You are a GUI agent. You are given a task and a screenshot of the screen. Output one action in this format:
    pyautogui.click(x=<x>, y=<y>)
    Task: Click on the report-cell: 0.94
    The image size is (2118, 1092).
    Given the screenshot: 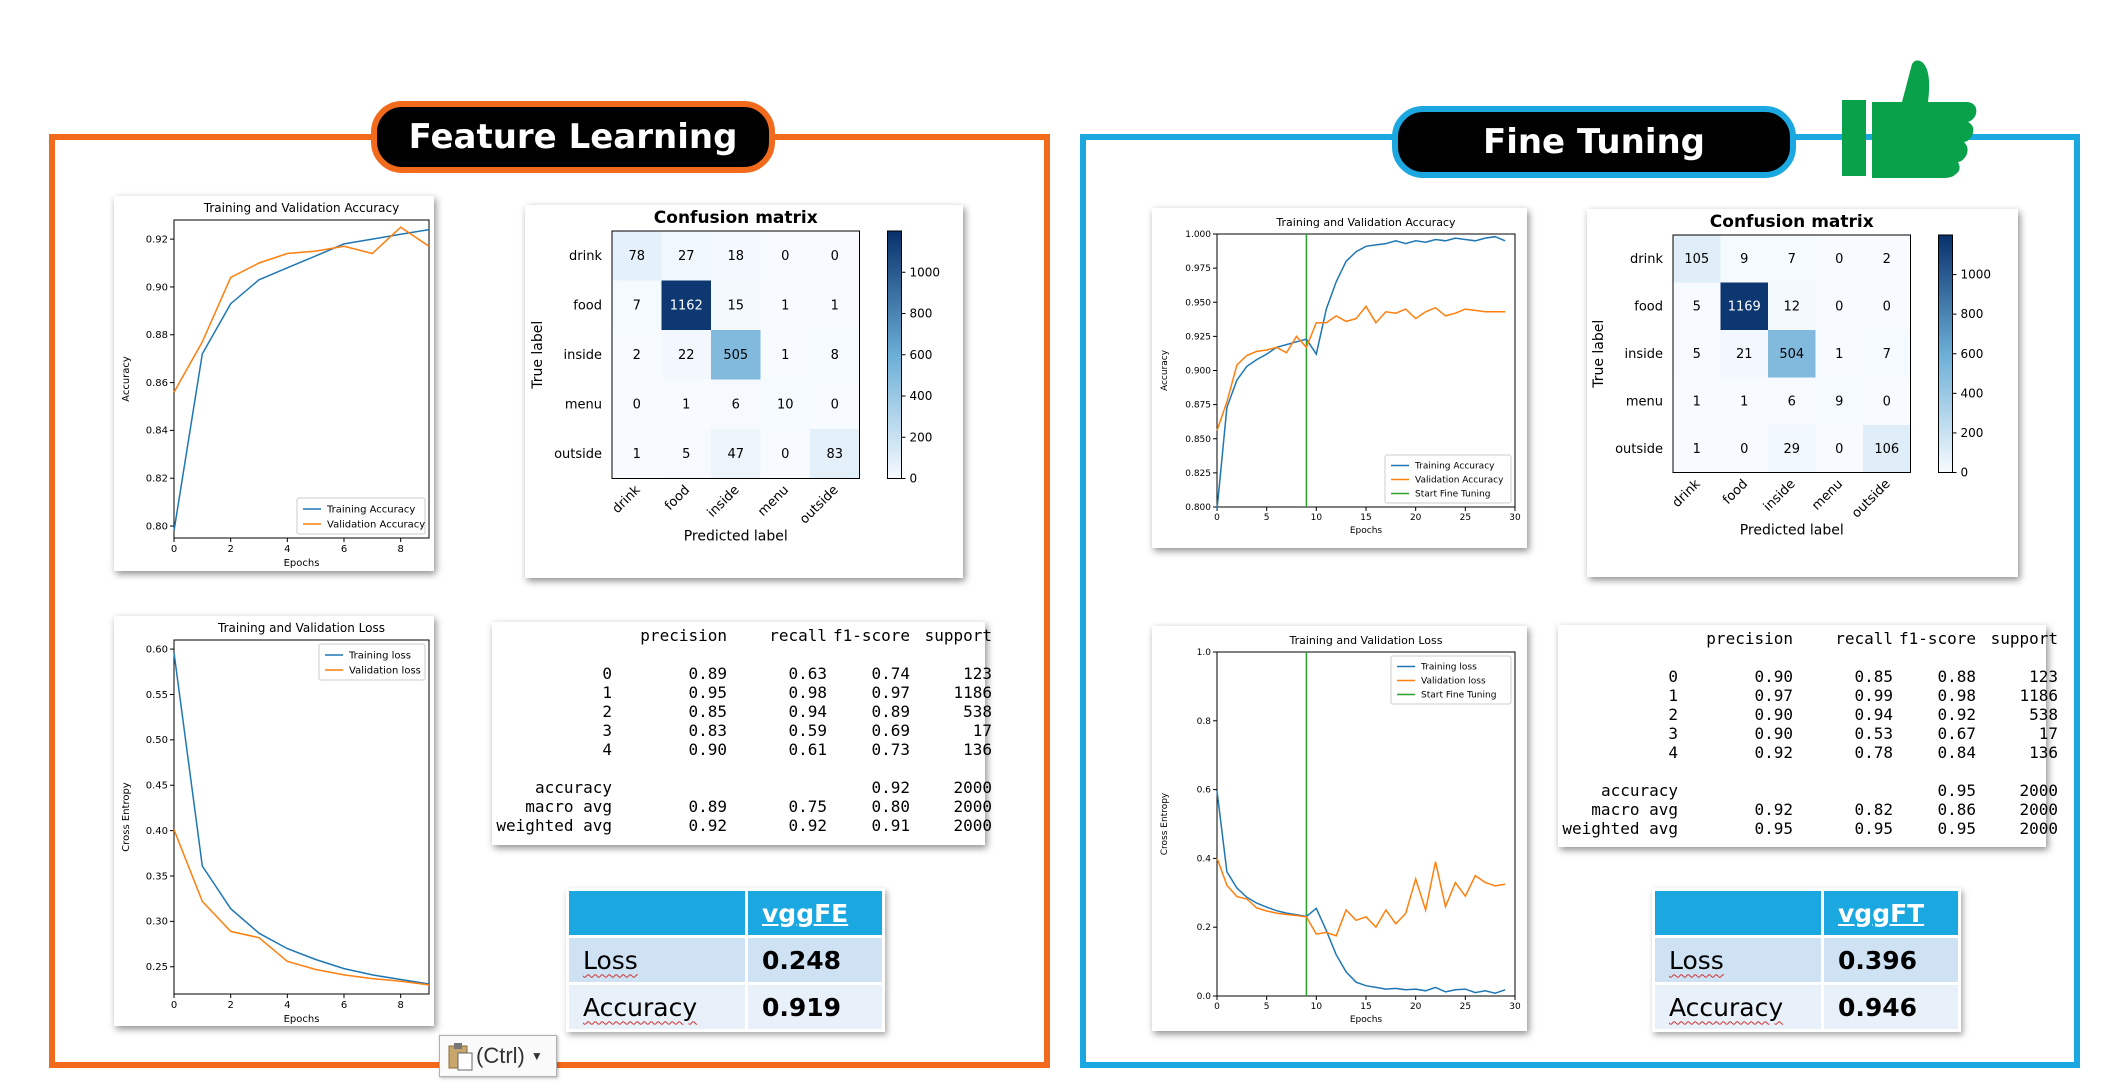 What is the action you would take?
    pyautogui.click(x=1873, y=714)
    